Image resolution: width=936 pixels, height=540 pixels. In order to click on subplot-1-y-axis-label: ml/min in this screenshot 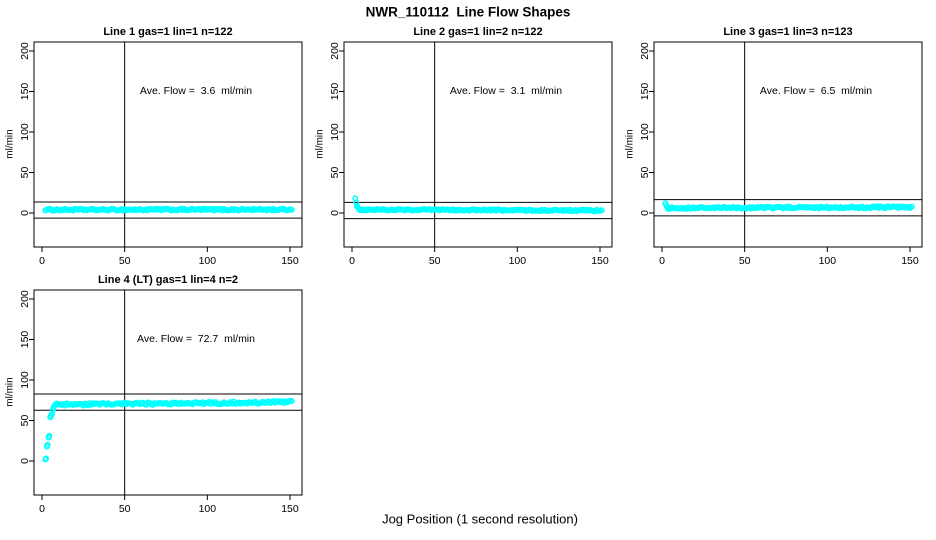, I will do `click(10, 144)`.